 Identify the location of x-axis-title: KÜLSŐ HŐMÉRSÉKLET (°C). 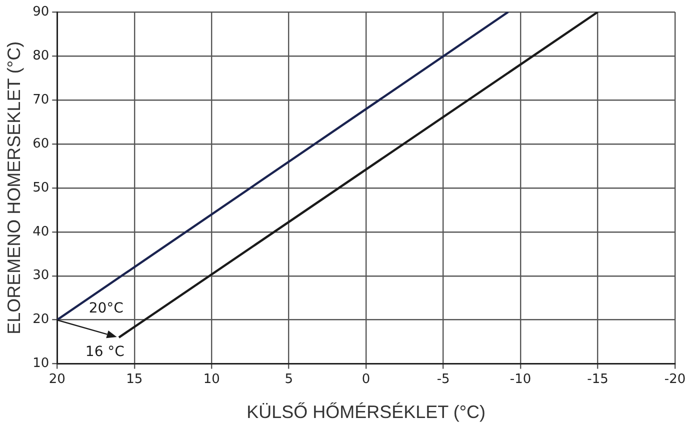
(366, 412).